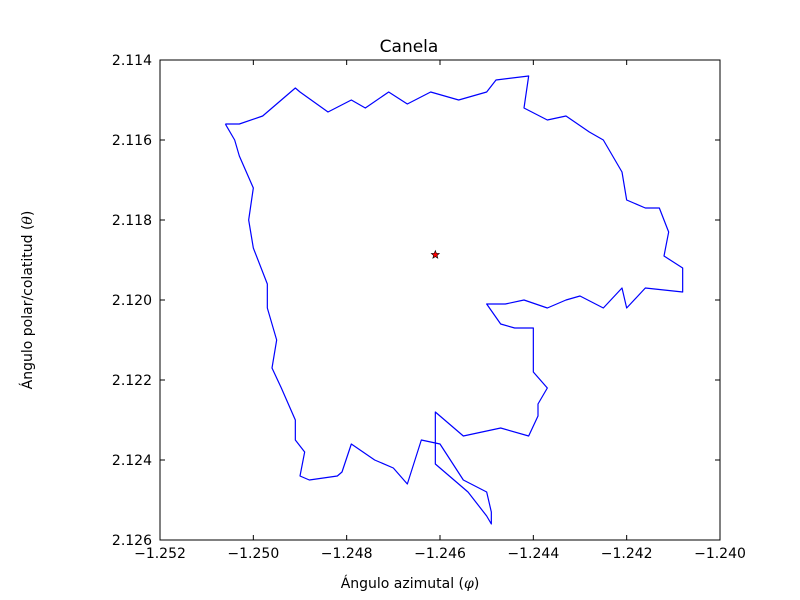  Describe the element at coordinates (435, 254) in the screenshot. I see `center-star-marker` at that location.